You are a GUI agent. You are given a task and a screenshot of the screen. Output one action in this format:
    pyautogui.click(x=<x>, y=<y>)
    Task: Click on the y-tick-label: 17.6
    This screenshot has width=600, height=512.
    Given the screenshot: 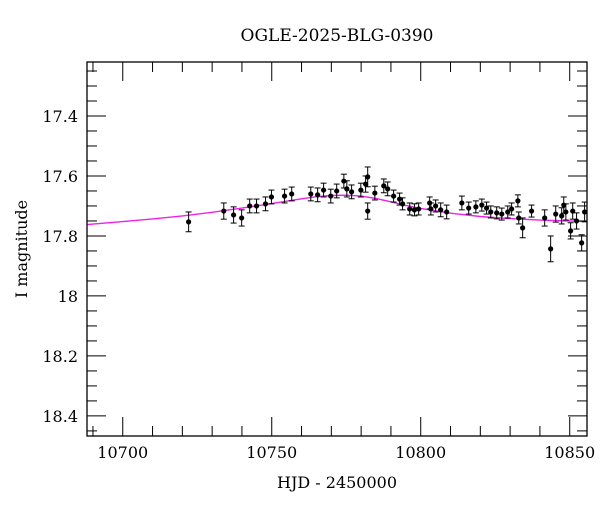 What is the action you would take?
    pyautogui.click(x=60, y=176)
    